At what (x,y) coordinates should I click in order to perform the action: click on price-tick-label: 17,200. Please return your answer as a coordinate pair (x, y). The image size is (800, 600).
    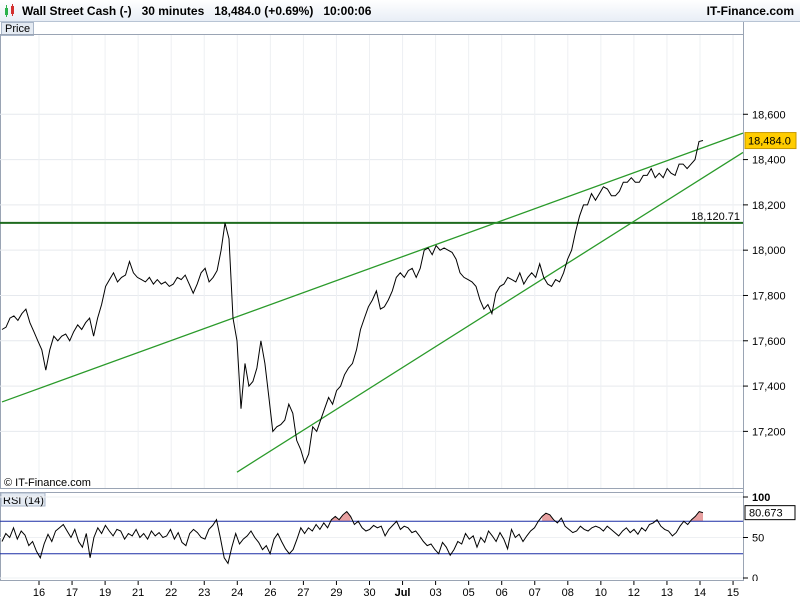
    Looking at the image, I should click on (769, 432).